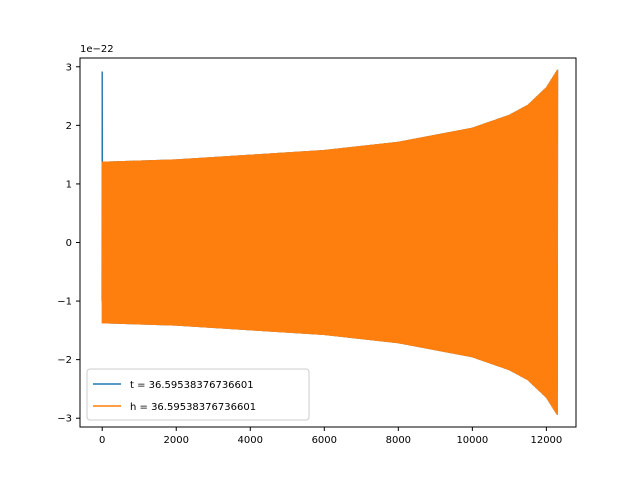  I want to click on y-tick-label: −1, so click(64, 302).